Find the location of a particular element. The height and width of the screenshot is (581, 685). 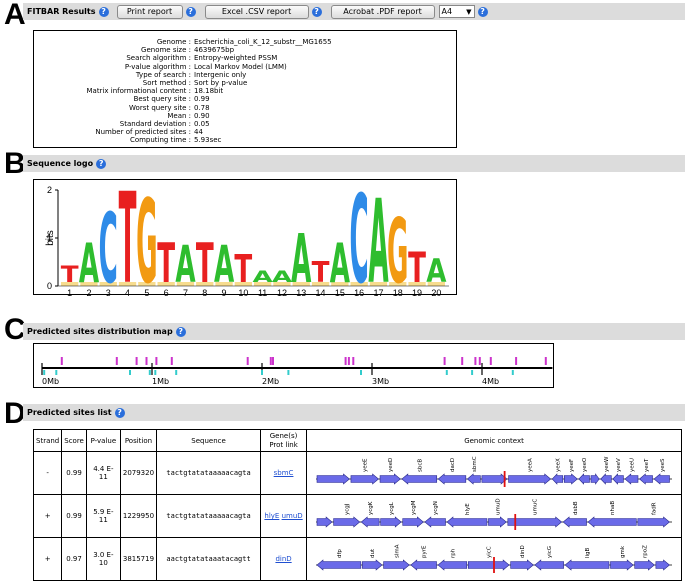

cell-genes: sbmC is located at coordinates (284, 473).